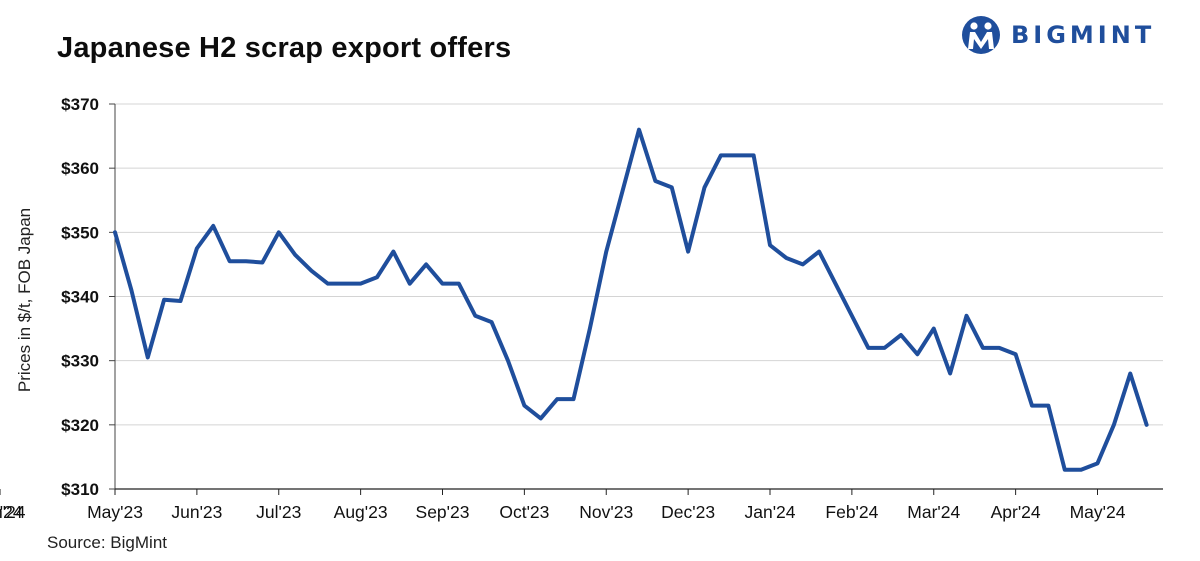  What do you see at coordinates (524, 512) in the screenshot?
I see `x-tick-label: Oct'23` at bounding box center [524, 512].